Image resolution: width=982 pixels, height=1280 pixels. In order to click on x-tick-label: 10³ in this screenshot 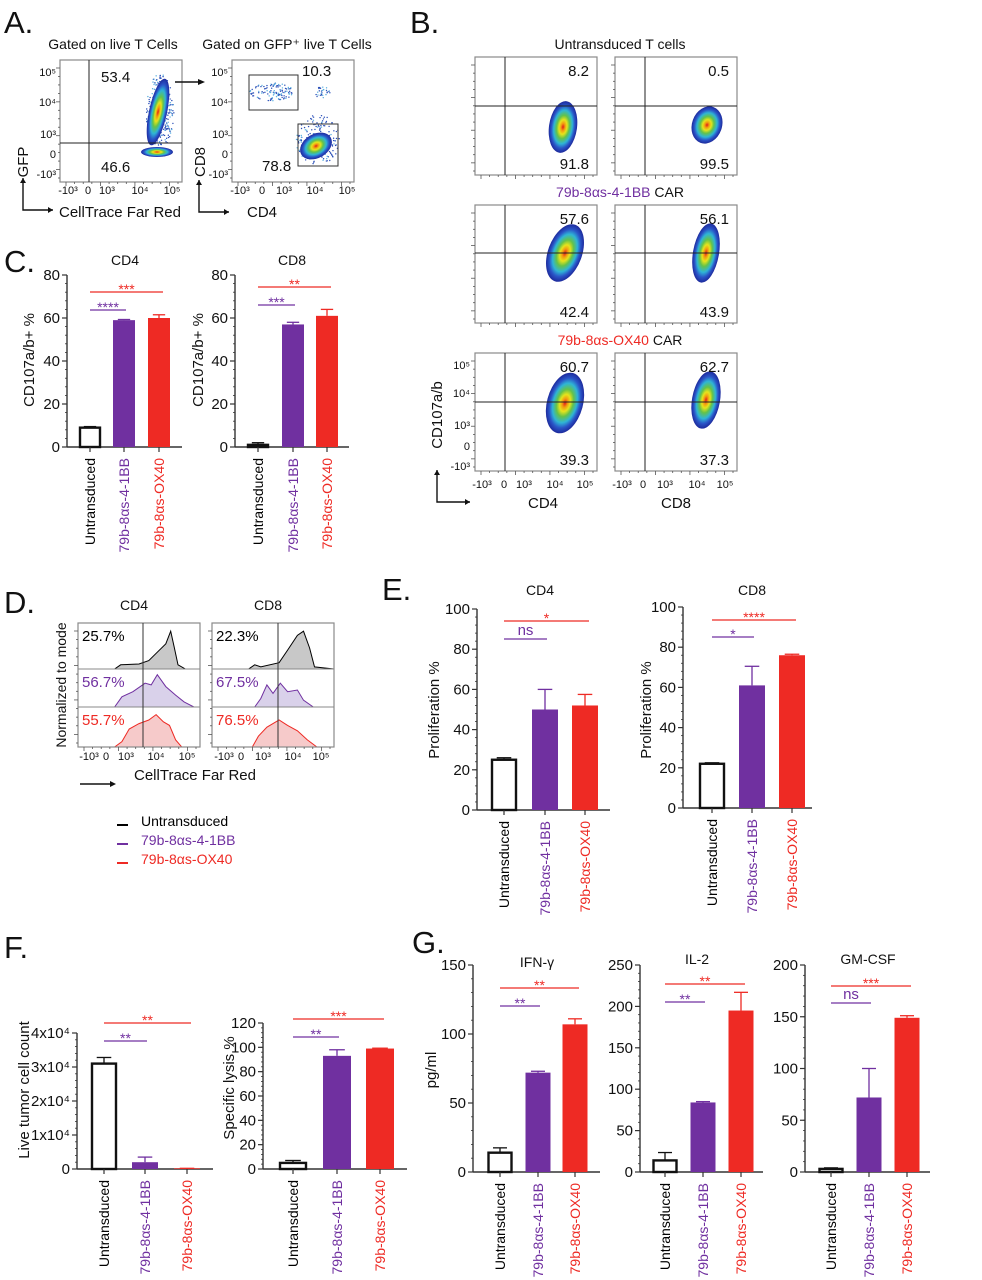, I will do `click(665, 485)`.